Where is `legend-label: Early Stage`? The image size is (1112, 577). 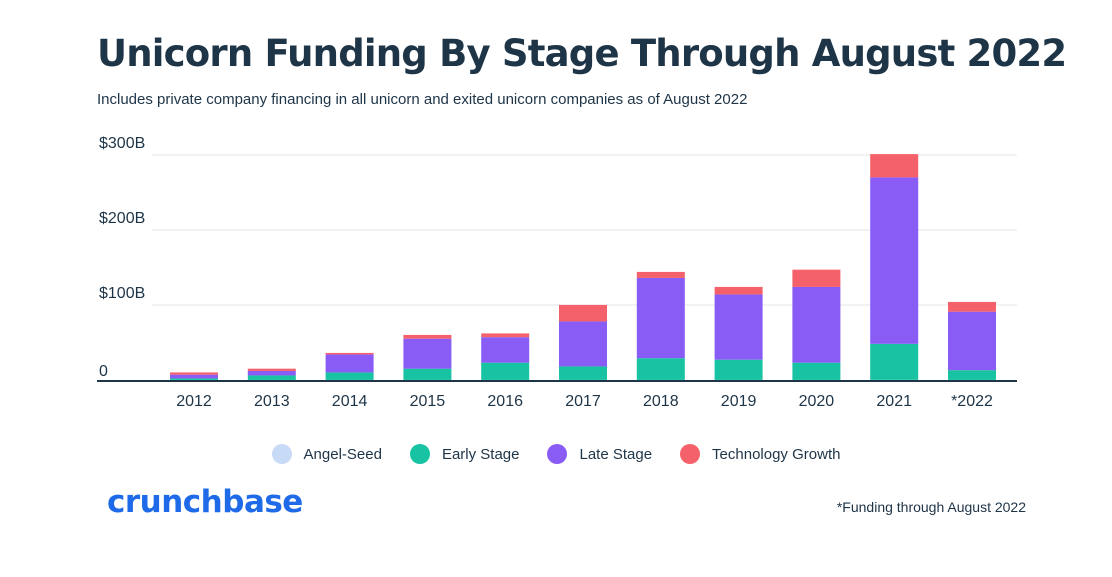 legend-label: Early Stage is located at coordinates (480, 454).